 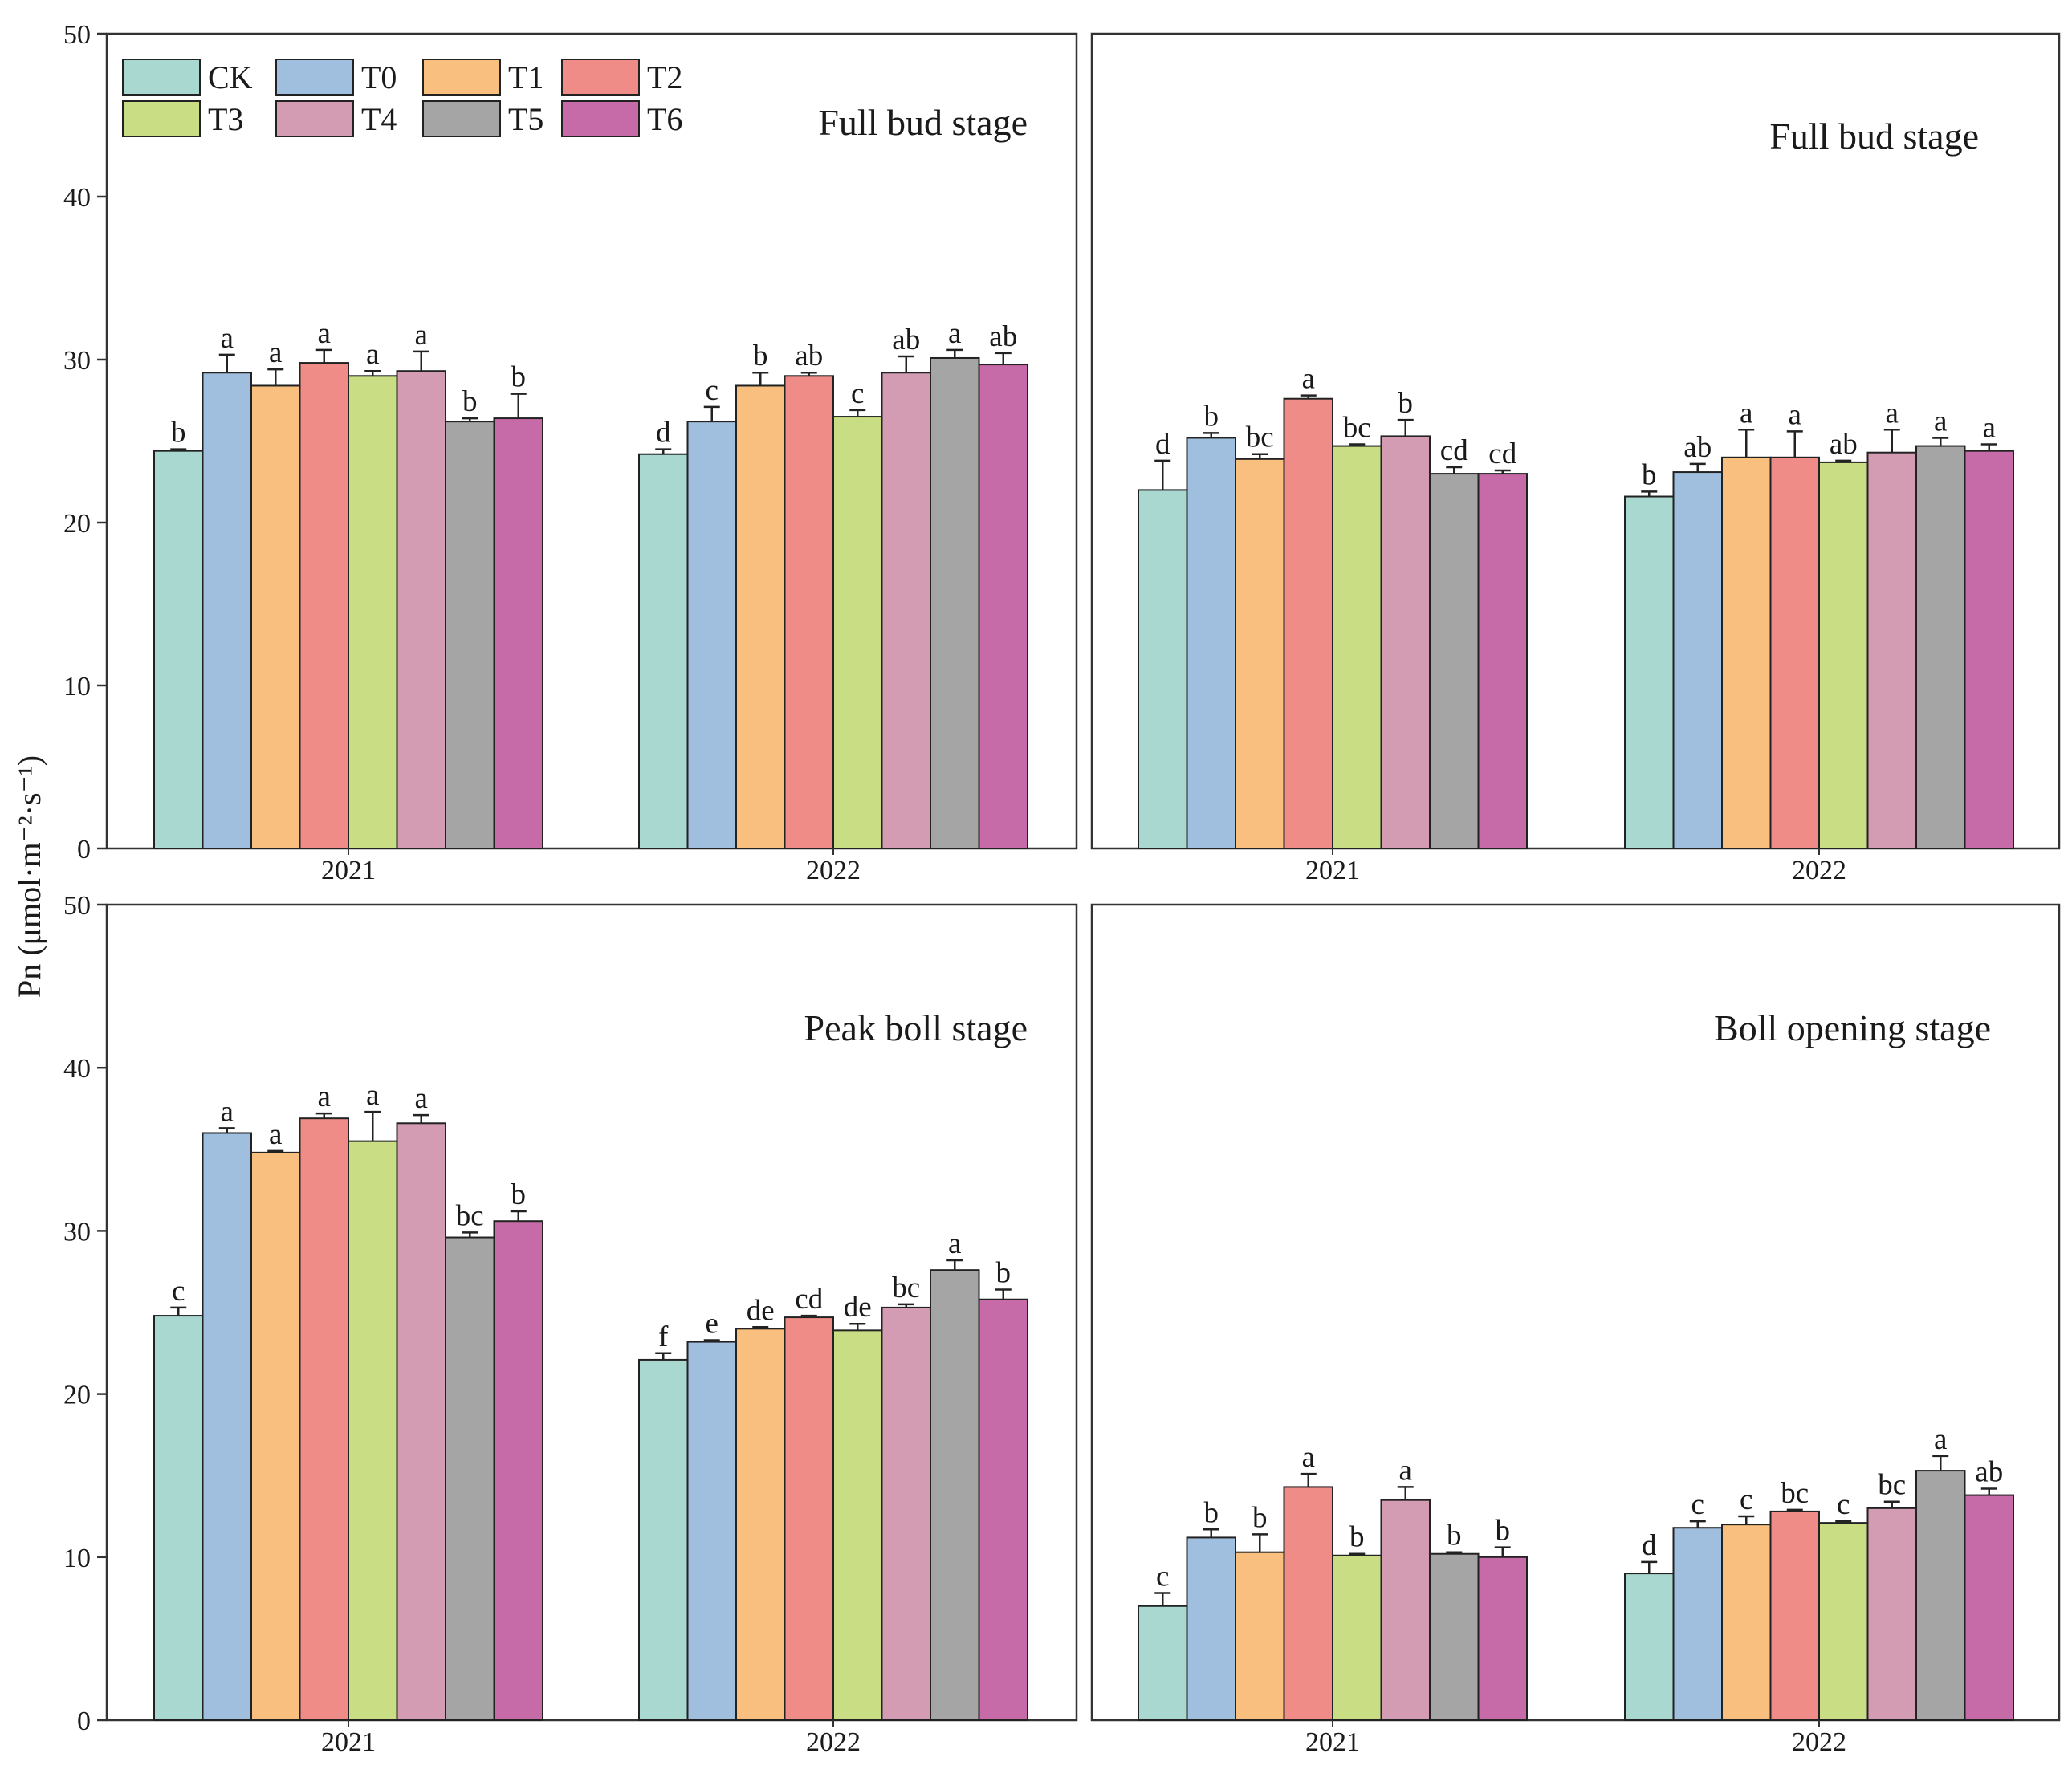 I want to click on legend-label: T3, so click(x=225, y=119).